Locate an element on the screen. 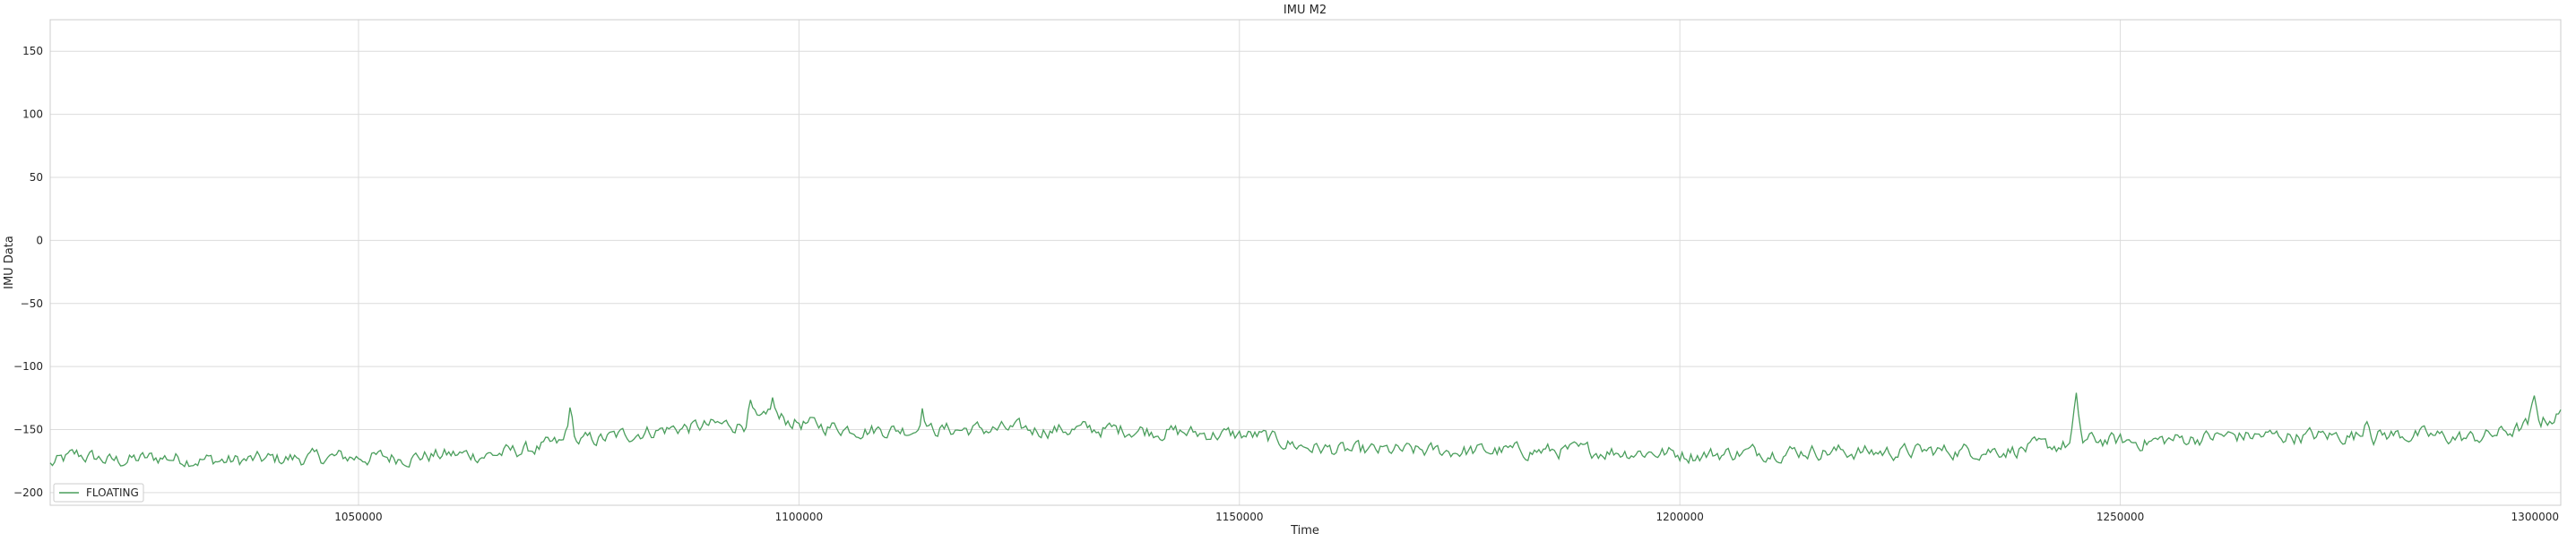 The image size is (2576, 542). legend: FLOATING is located at coordinates (98, 493).